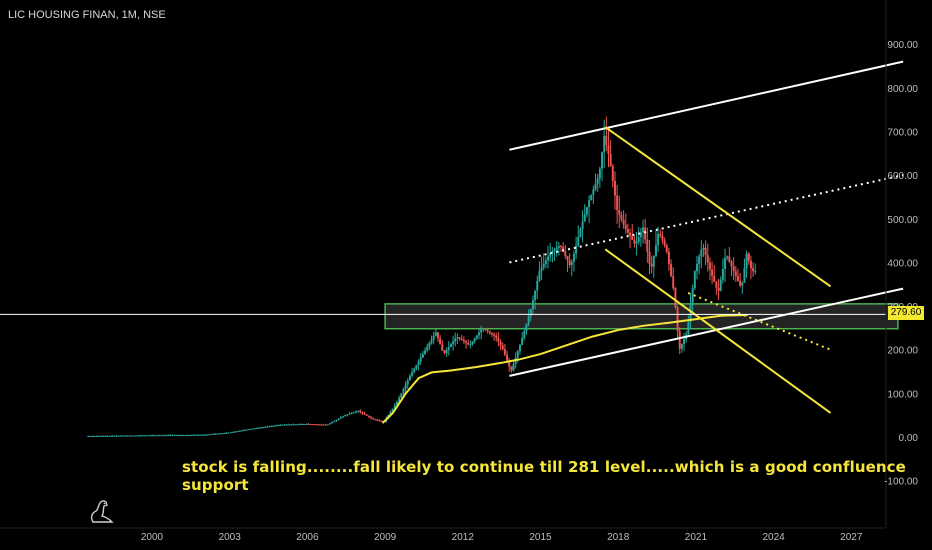  Describe the element at coordinates (502, 537) in the screenshot. I see `time-axis: 2000 2003 2006 2009 2012 2015 2018 2021 2024 2027` at that location.